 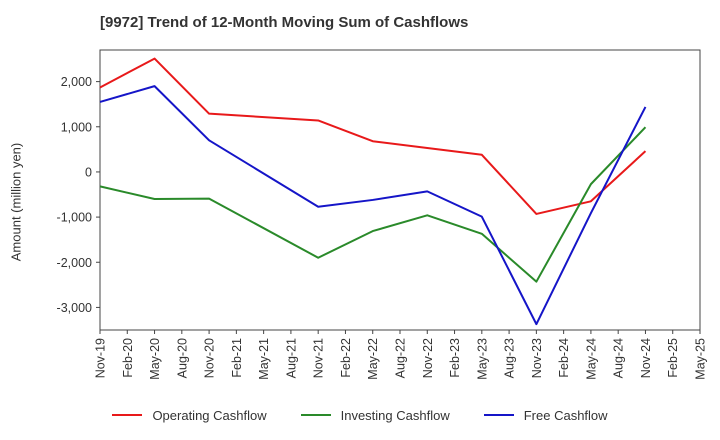 What do you see at coordinates (401, 358) in the screenshot?
I see `x-tick-label: Aug-22` at bounding box center [401, 358].